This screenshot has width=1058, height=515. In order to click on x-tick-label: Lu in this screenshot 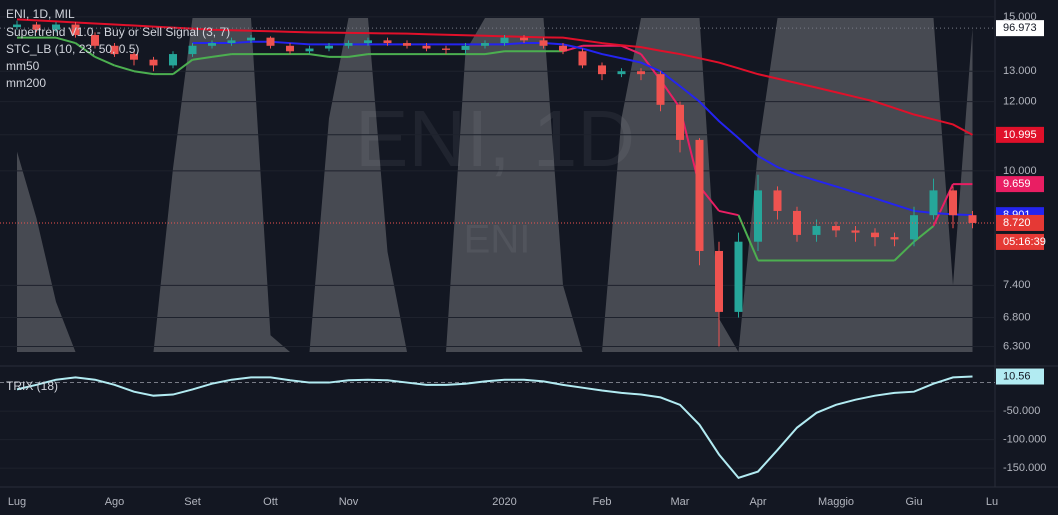, I will do `click(992, 502)`.